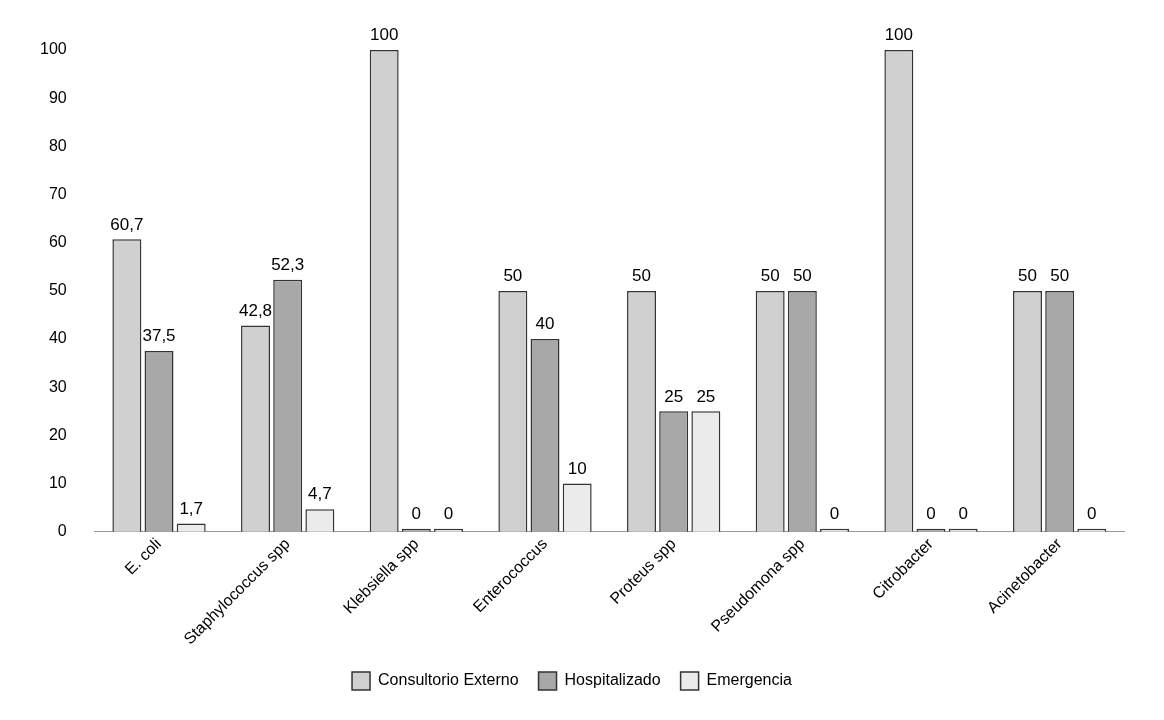  What do you see at coordinates (749, 680) in the screenshot?
I see `legend-label: Emergencia` at bounding box center [749, 680].